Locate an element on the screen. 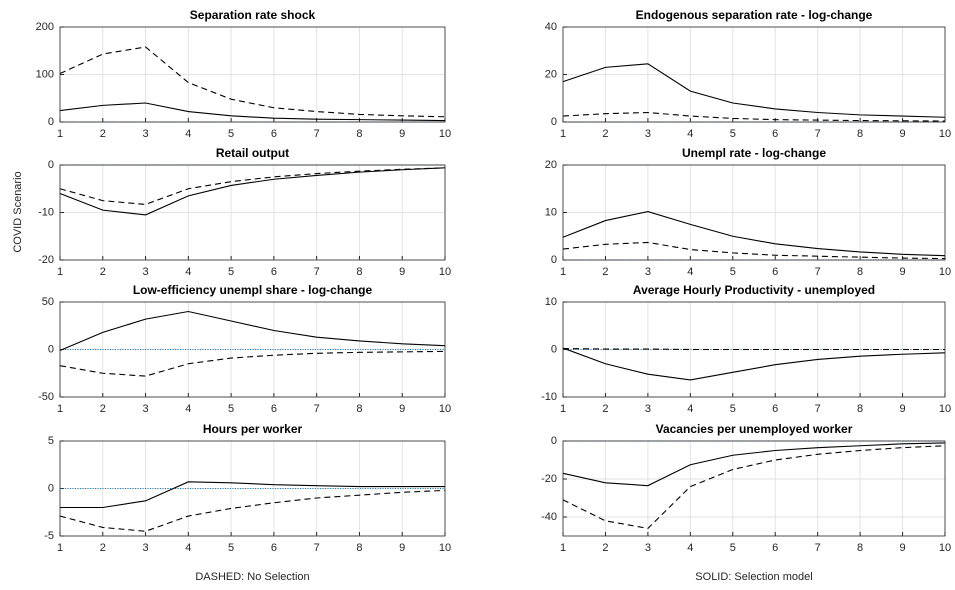 The image size is (955, 590). y-tick-label: -40 is located at coordinates (549, 517).